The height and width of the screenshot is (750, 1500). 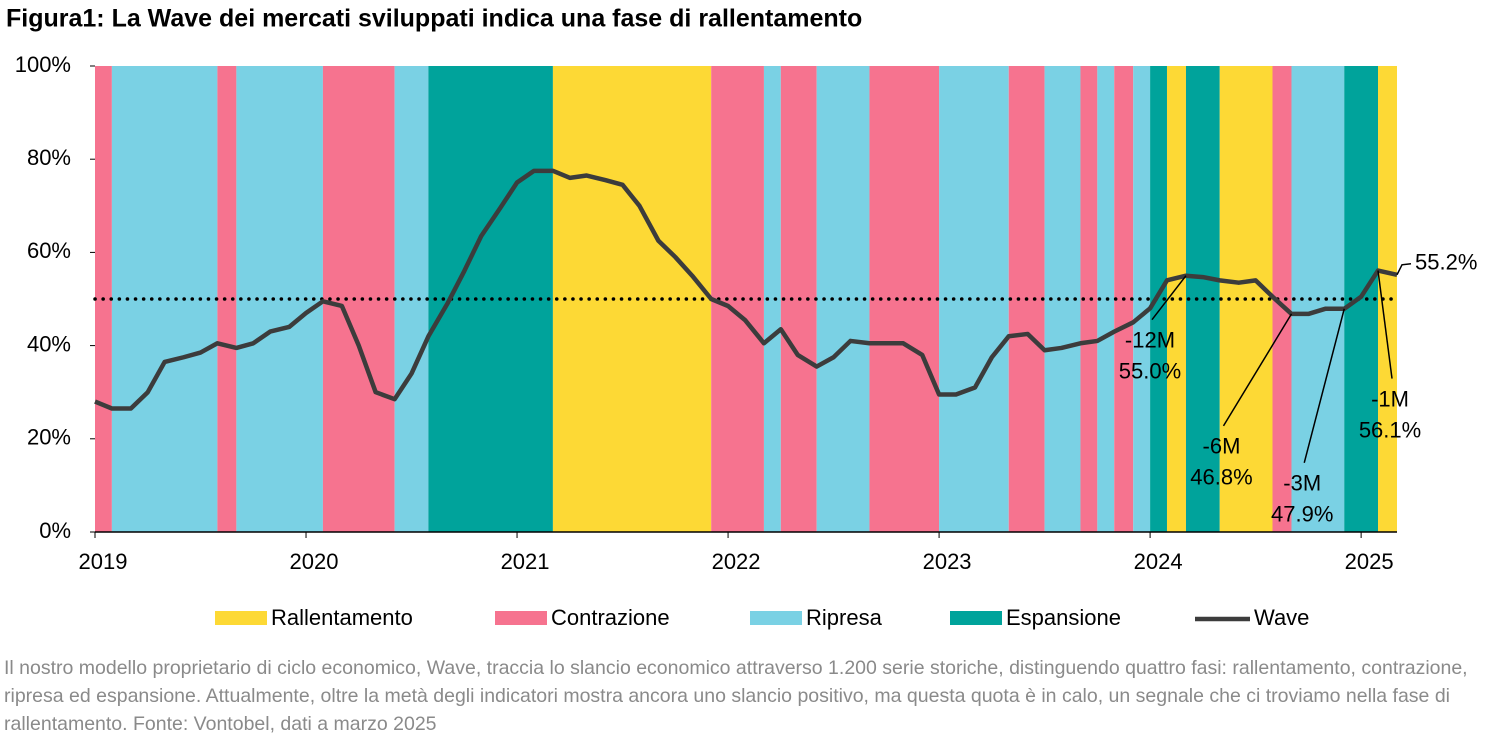 What do you see at coordinates (1063, 617) in the screenshot?
I see `legend-label: Espansione` at bounding box center [1063, 617].